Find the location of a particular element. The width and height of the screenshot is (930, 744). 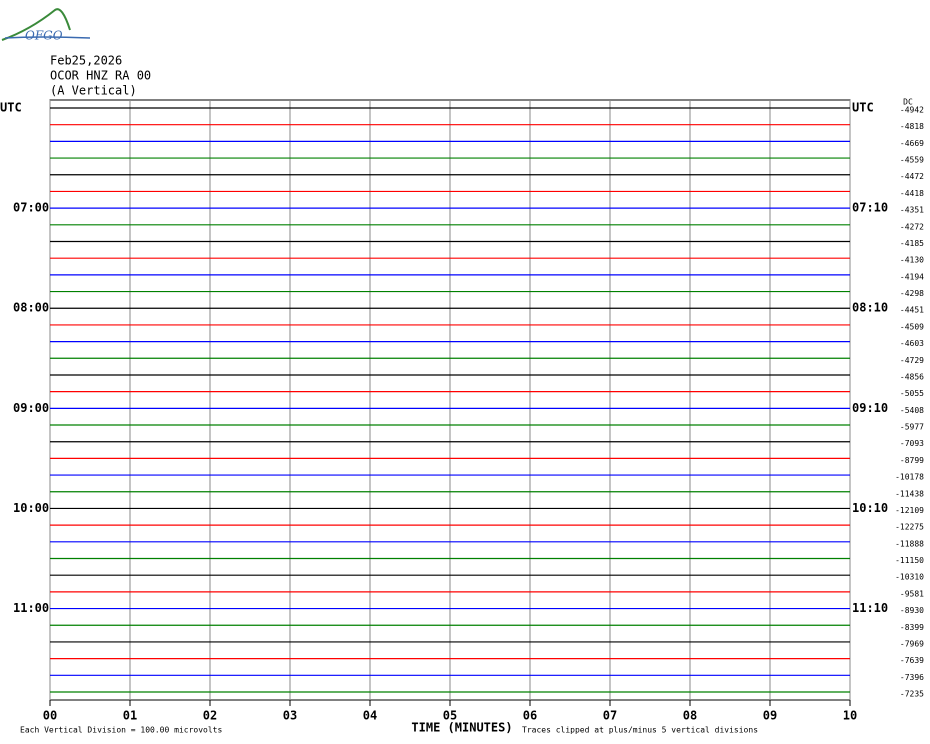

dc-label: -11150 is located at coordinates (909, 560).